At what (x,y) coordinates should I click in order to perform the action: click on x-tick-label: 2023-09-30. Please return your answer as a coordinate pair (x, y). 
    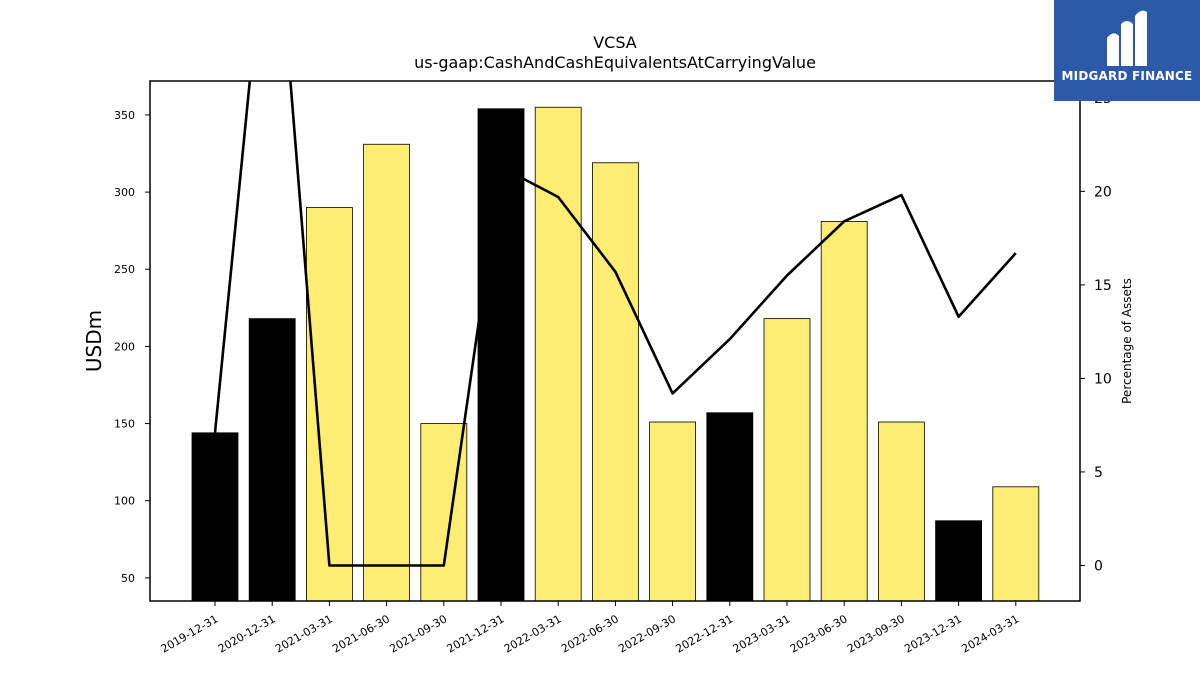
    Looking at the image, I should click on (876, 633).